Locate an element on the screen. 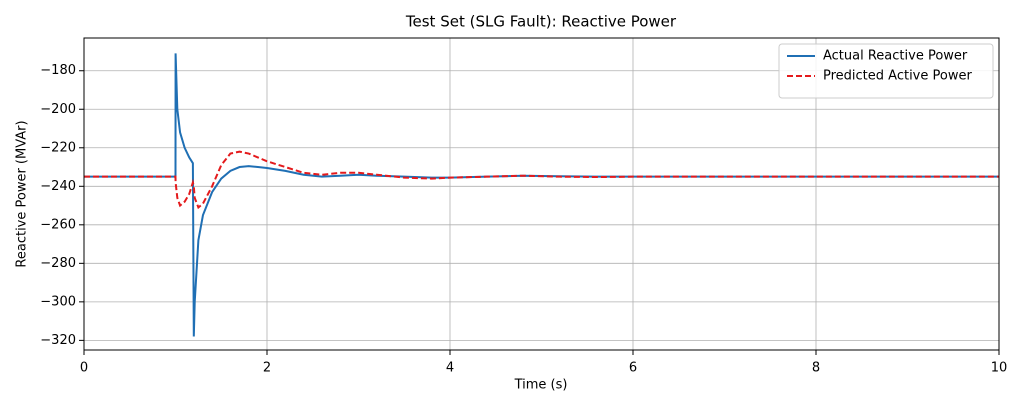 Image resolution: width=1024 pixels, height=409 pixels. chart-title: Test Set (SLG Fault): Reactive Power is located at coordinates (541, 22).